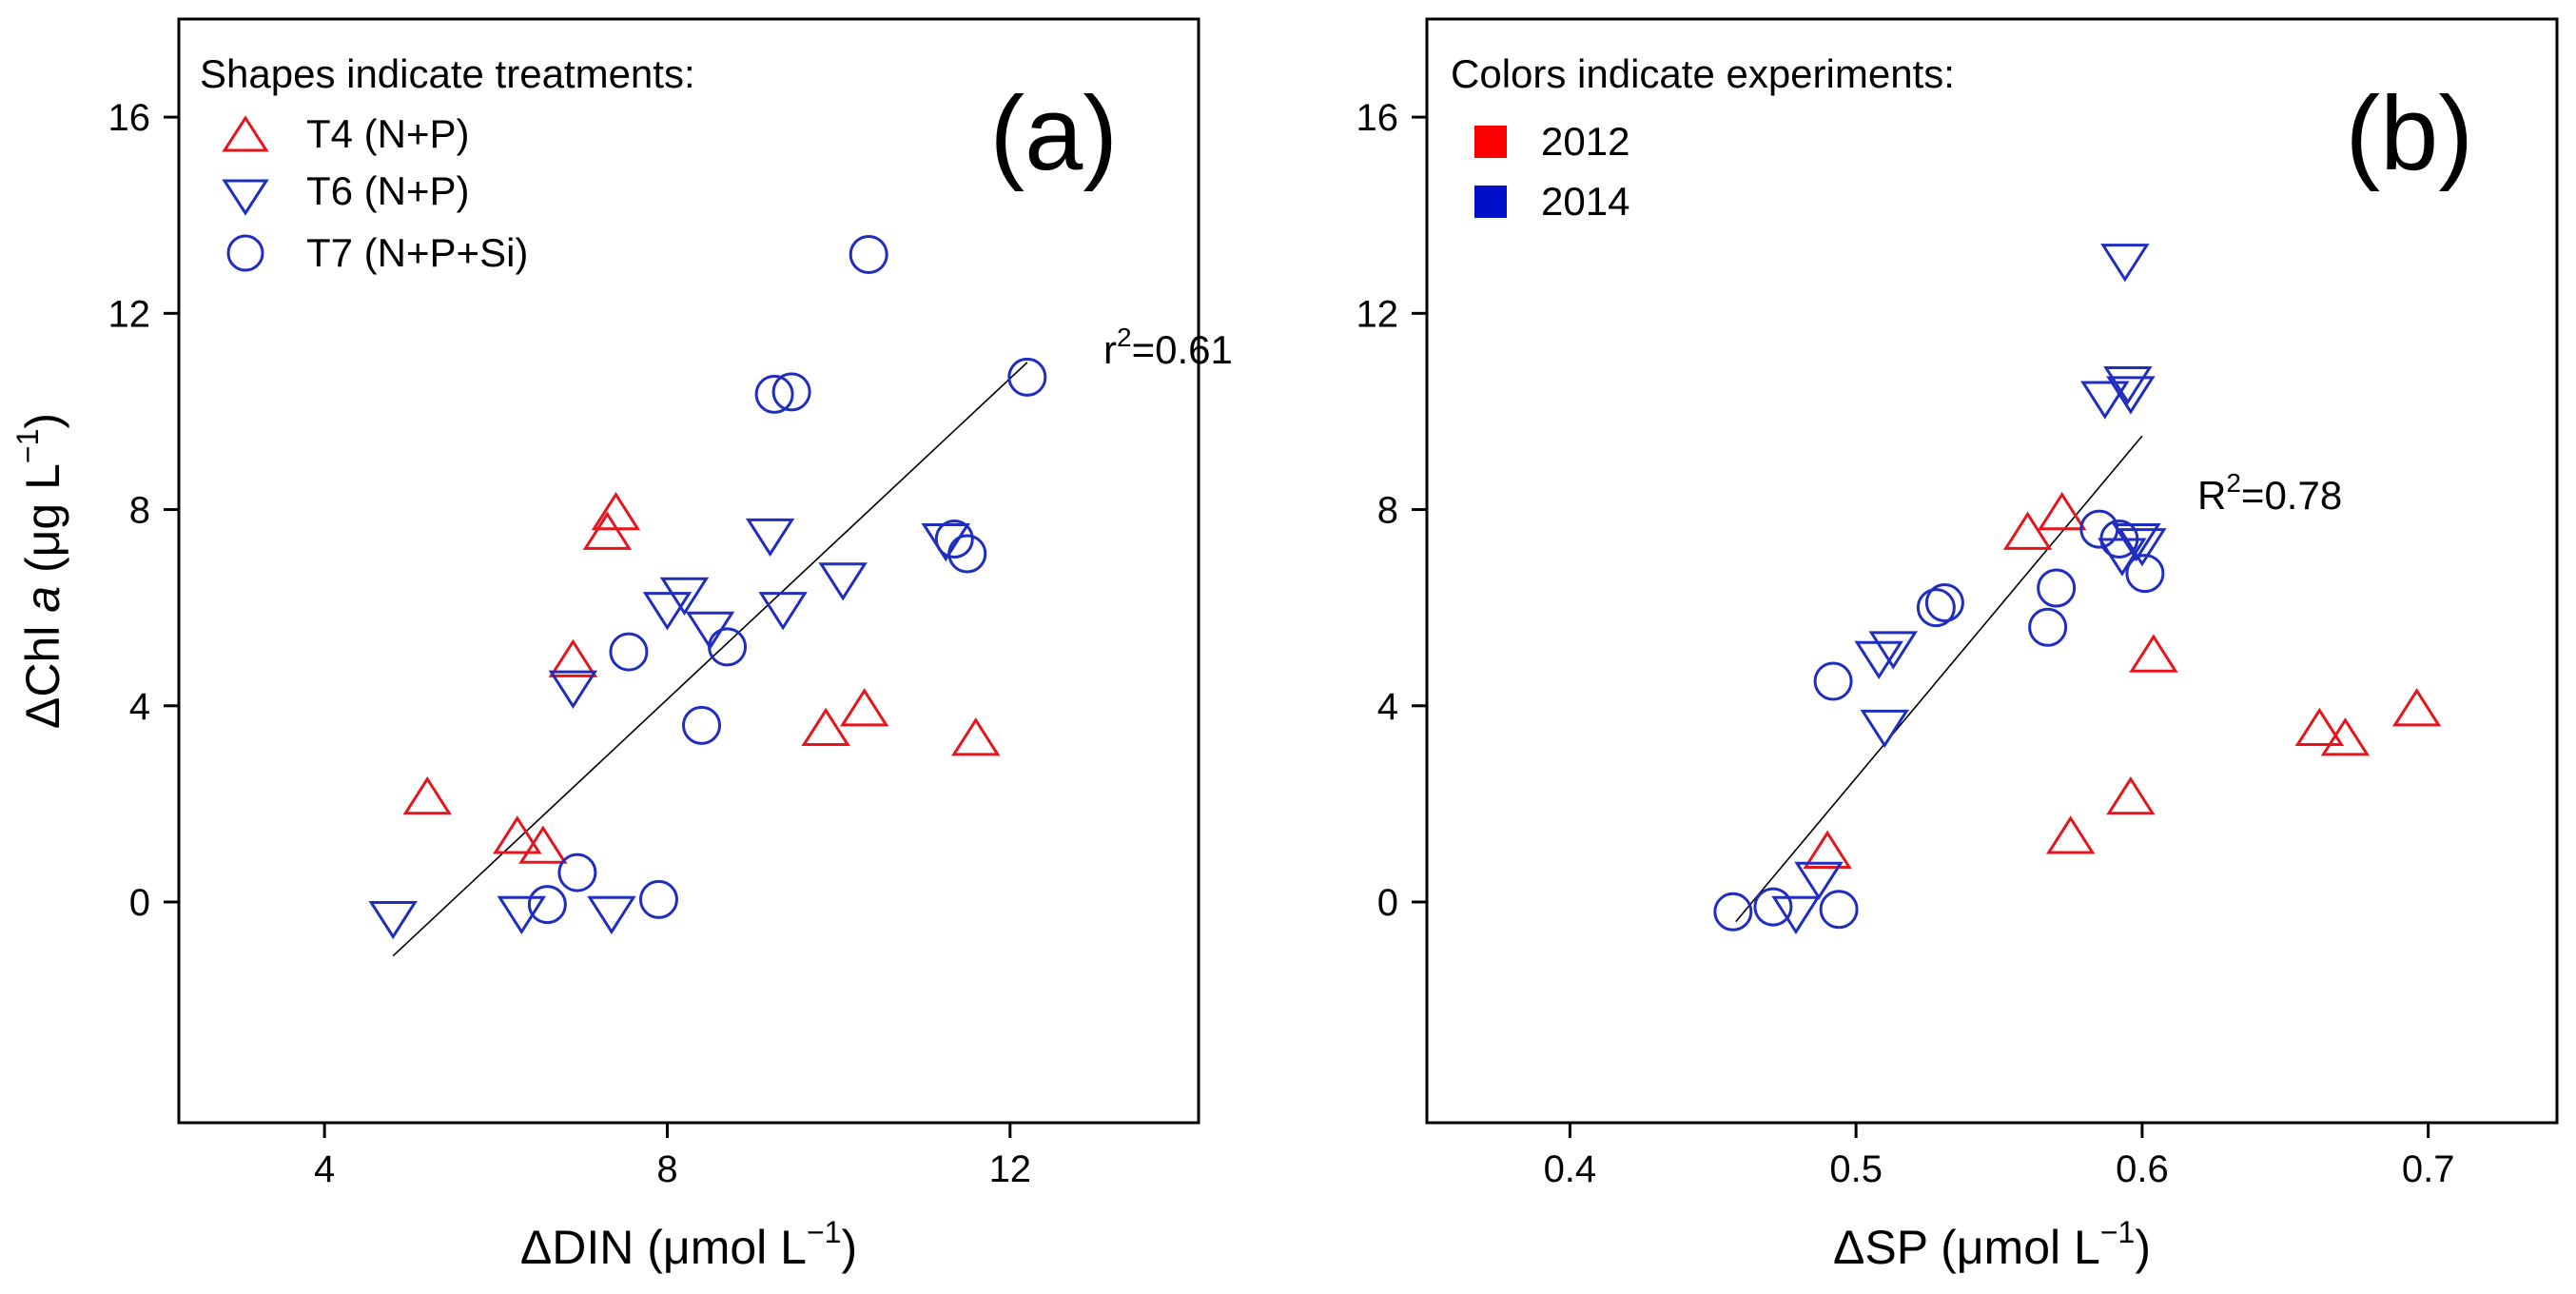 The image size is (2576, 1294). What do you see at coordinates (2428, 1169) in the screenshot?
I see `x-tick-label: 0.7` at bounding box center [2428, 1169].